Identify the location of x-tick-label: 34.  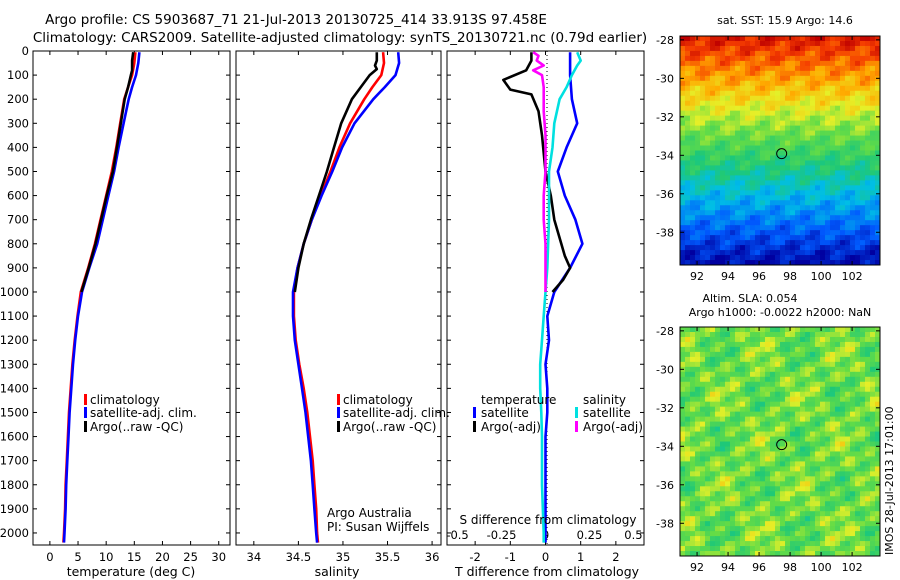
(254, 557).